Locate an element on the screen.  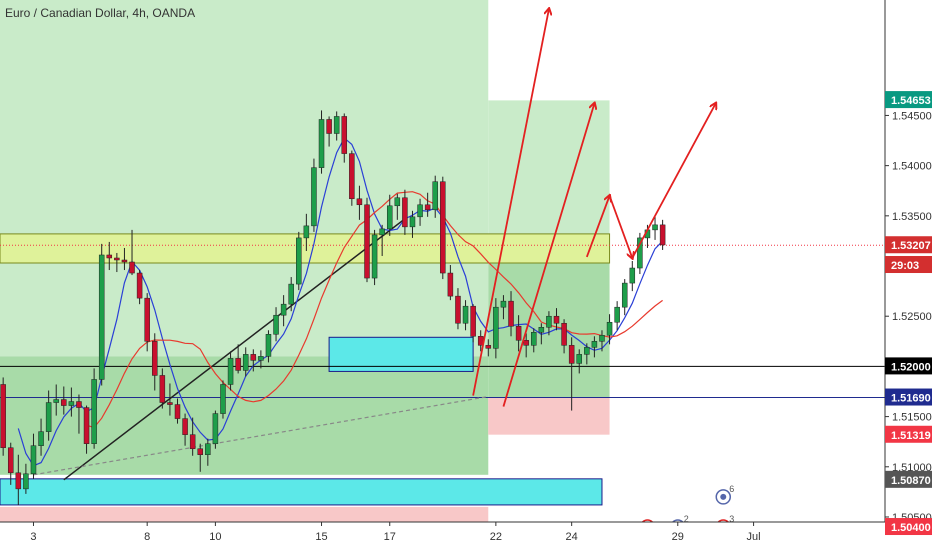
y-tick-label: 1.51500 is located at coordinates (912, 418).